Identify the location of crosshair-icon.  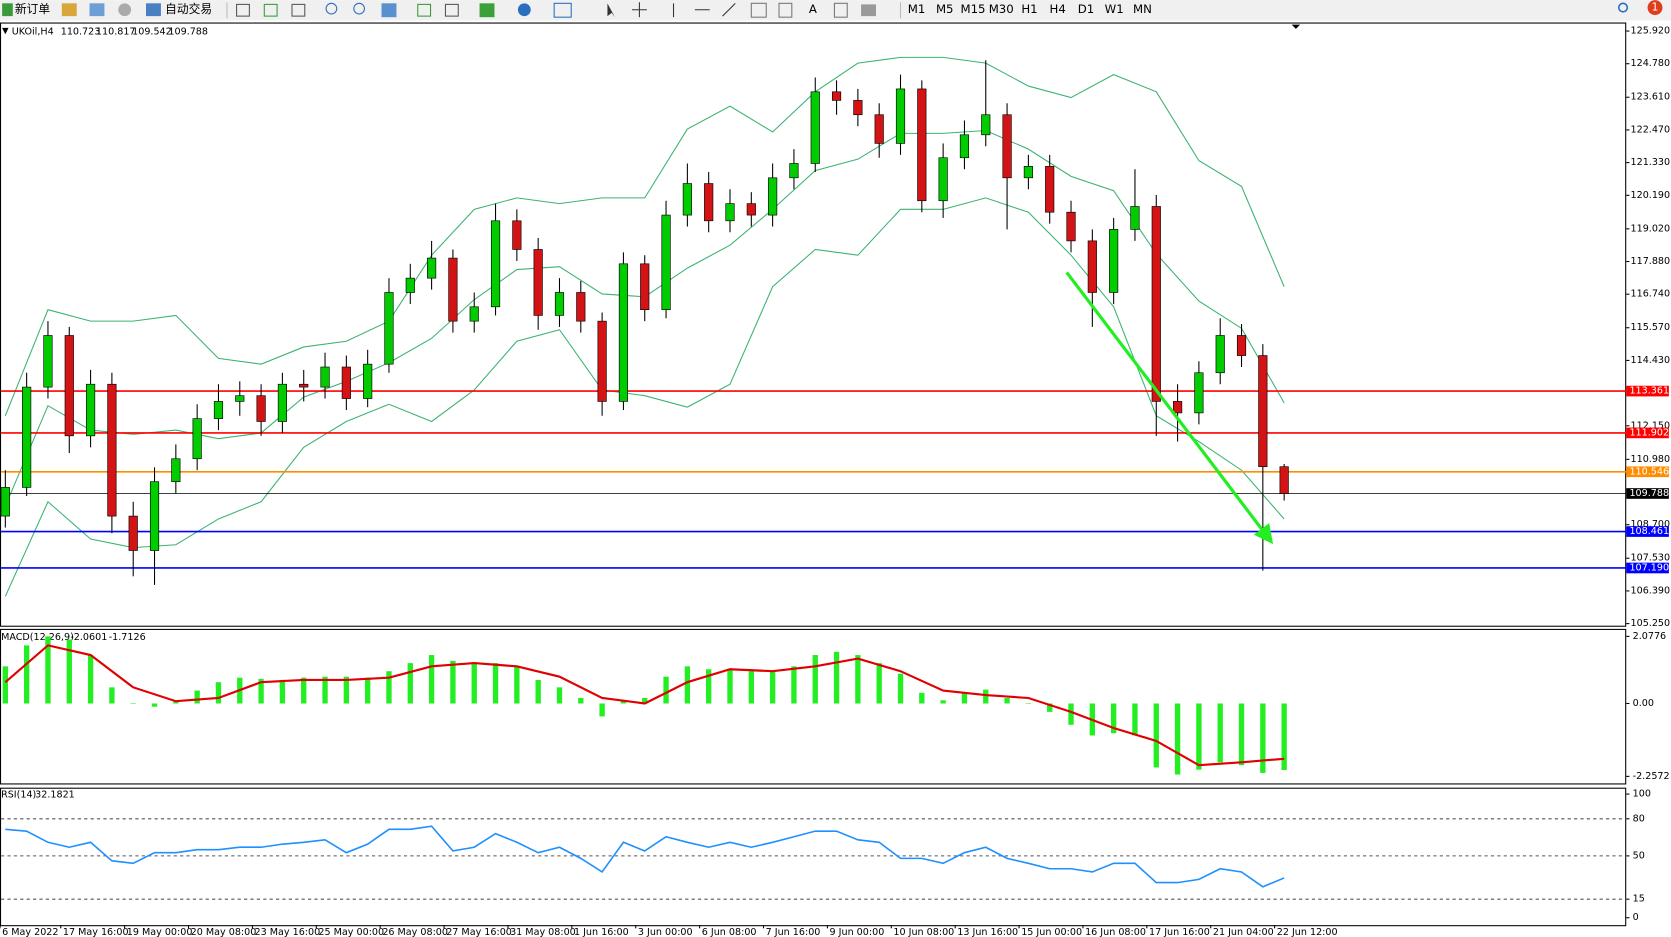
(639, 10).